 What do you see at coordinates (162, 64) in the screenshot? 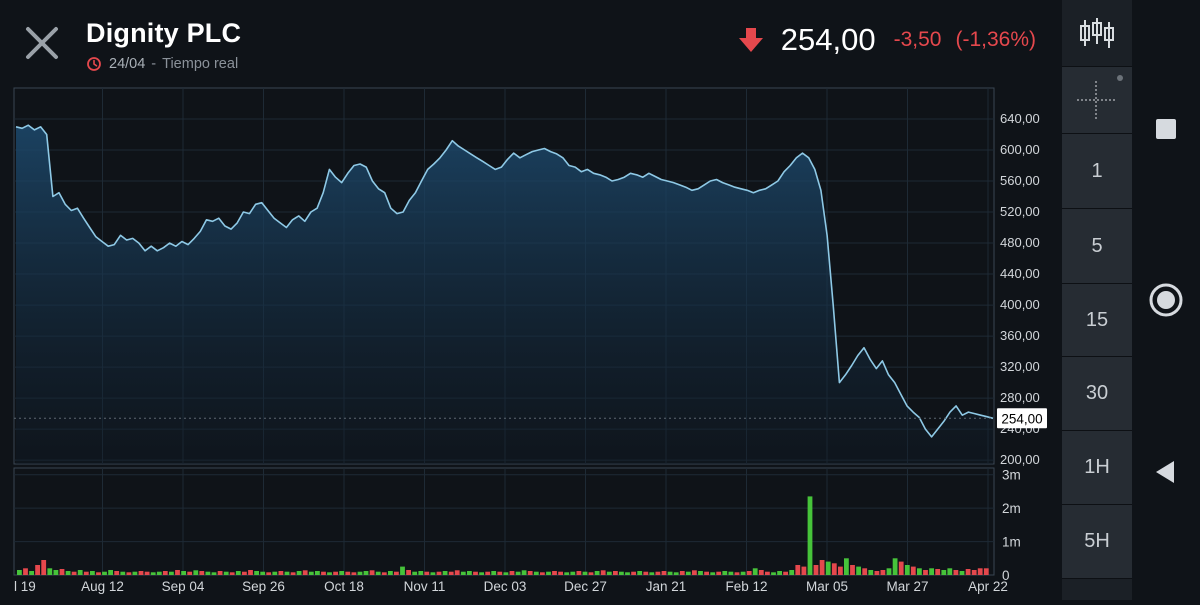
I see `quote-timestamp: 24/04 - Tiempo real` at bounding box center [162, 64].